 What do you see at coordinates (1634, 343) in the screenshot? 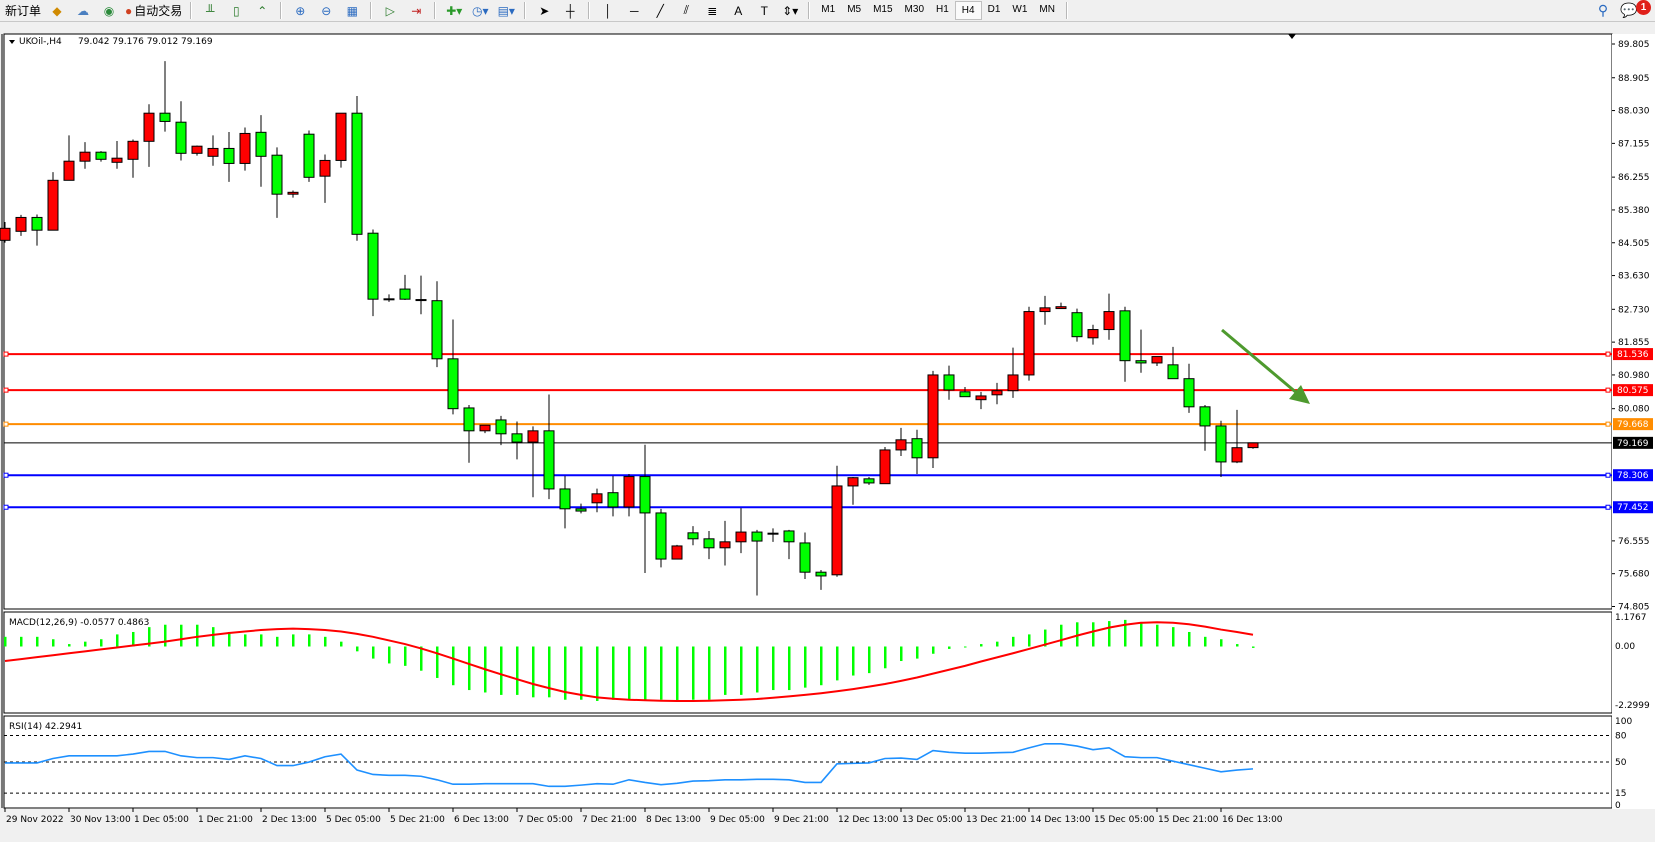
I see `price-axis-label: 81.855` at bounding box center [1634, 343].